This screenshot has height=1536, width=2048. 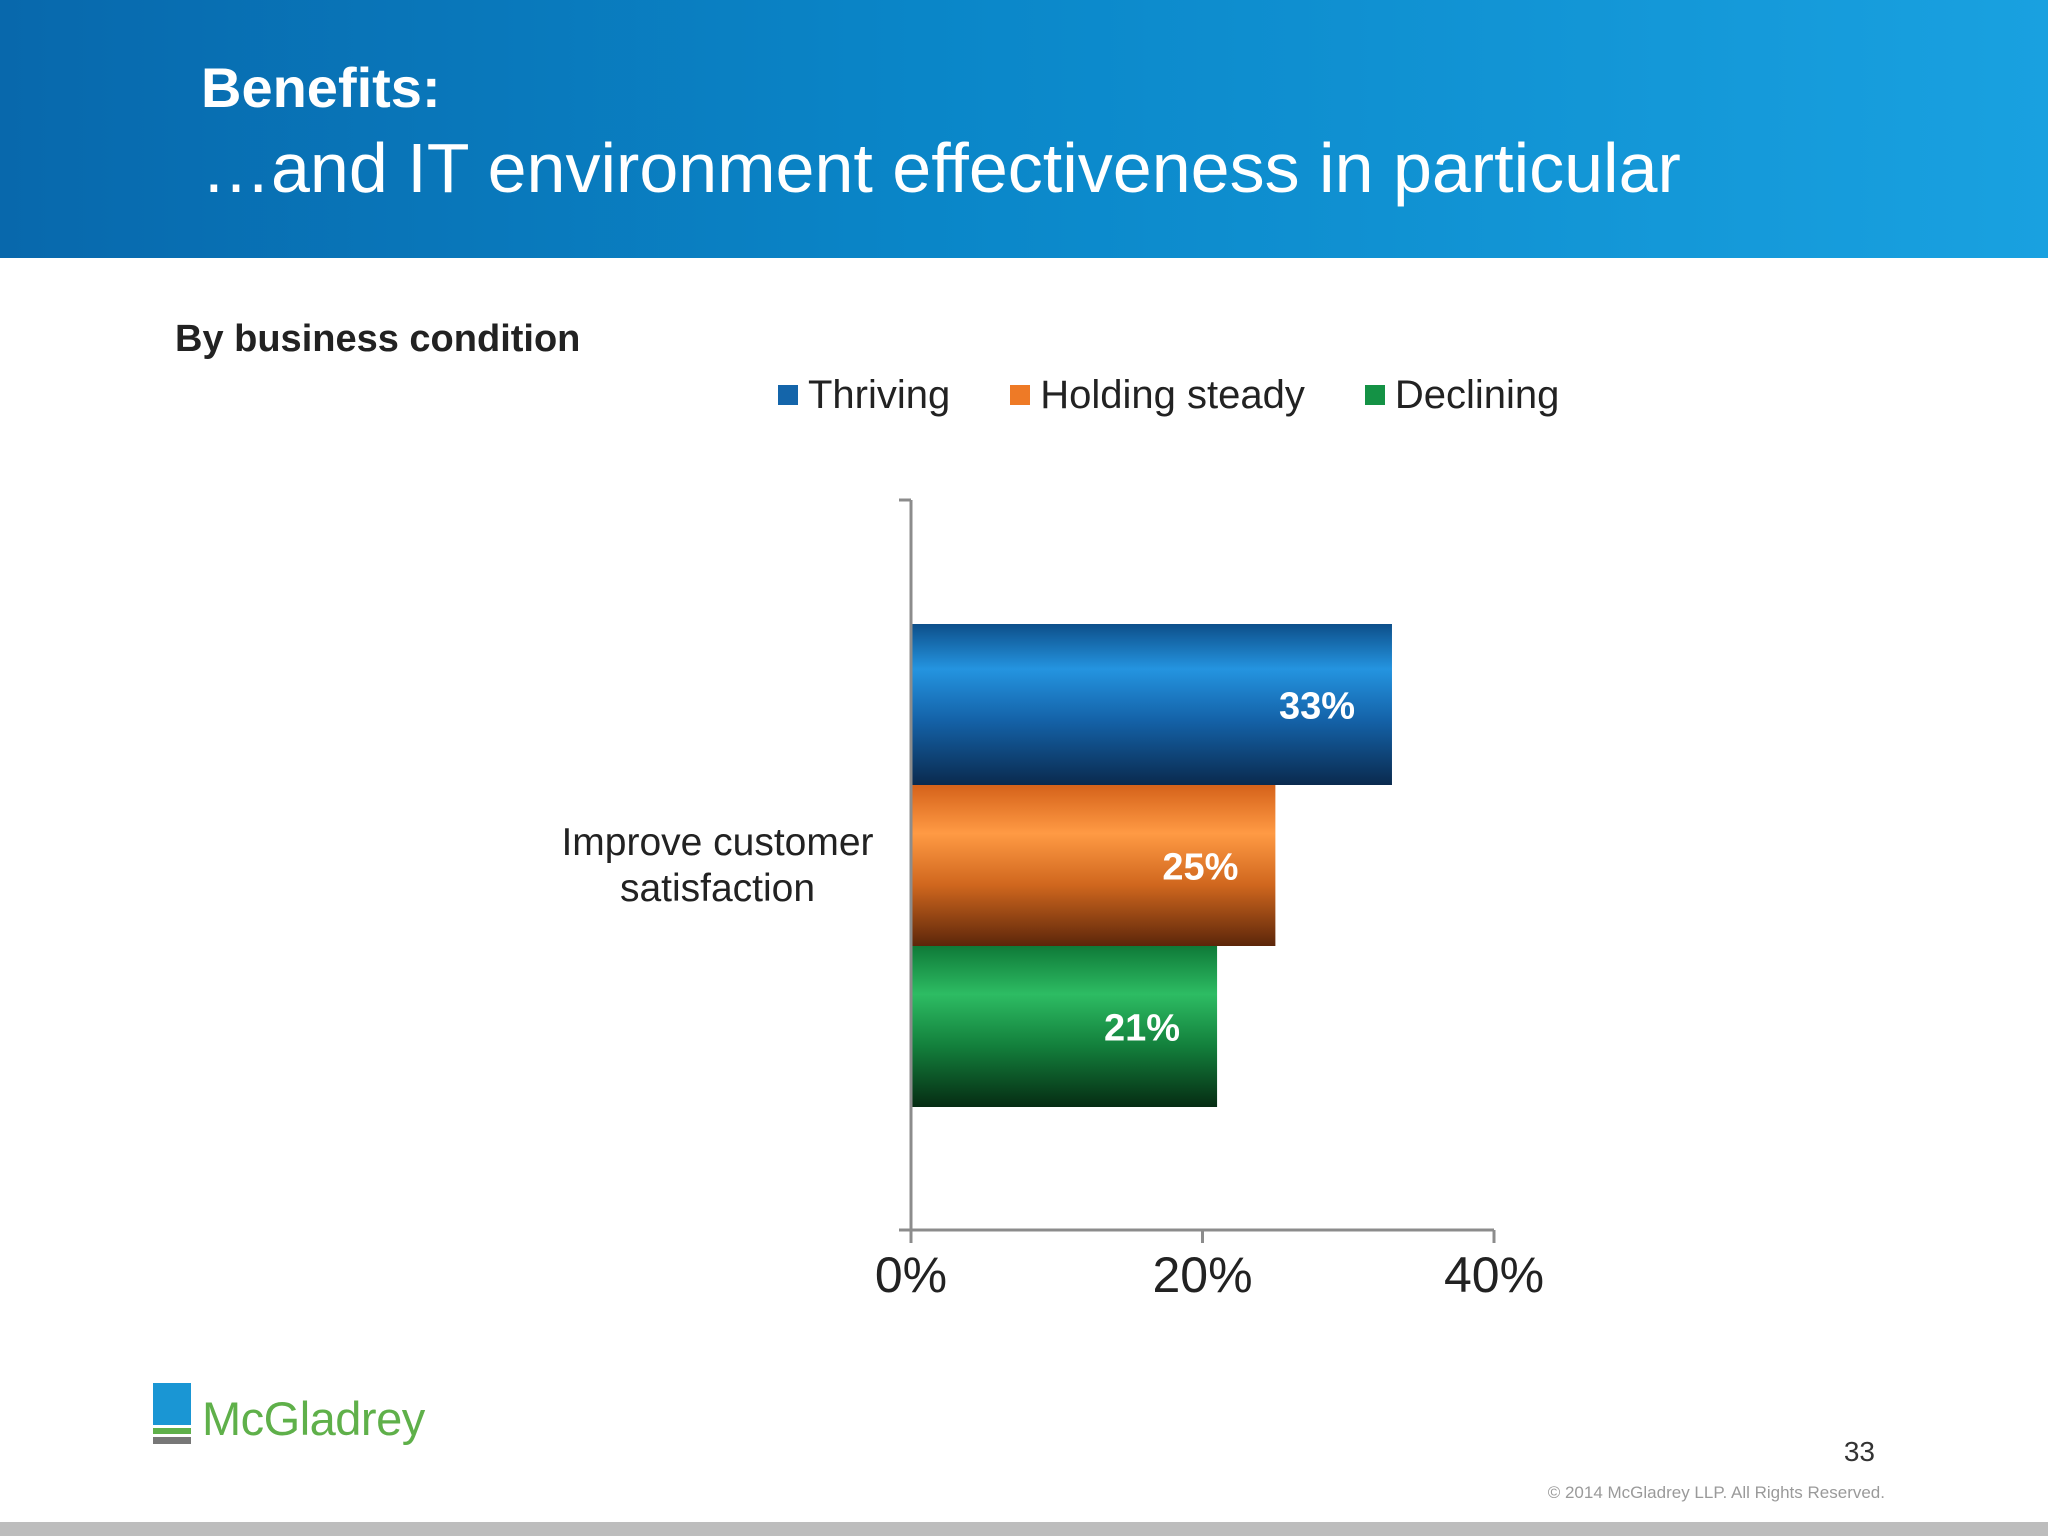 I want to click on data-label-declining: 21%, so click(x=1142, y=1029).